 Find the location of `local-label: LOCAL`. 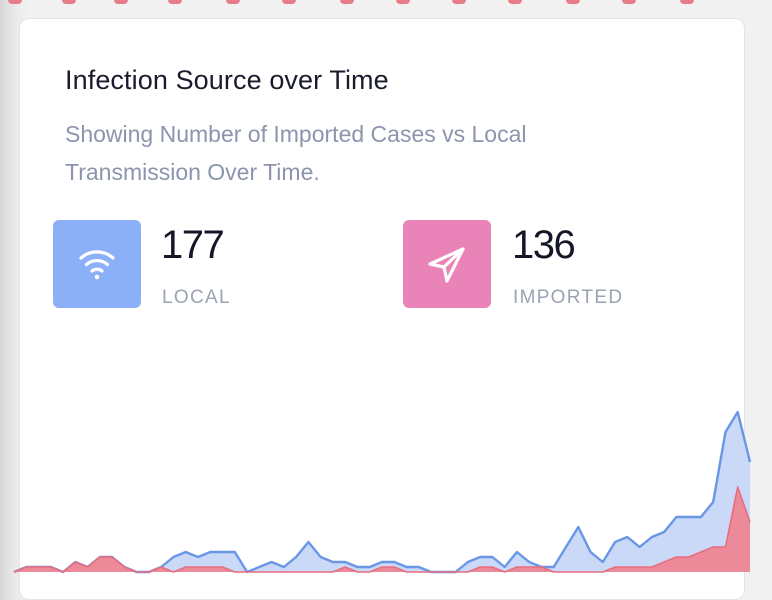

local-label: LOCAL is located at coordinates (196, 297).